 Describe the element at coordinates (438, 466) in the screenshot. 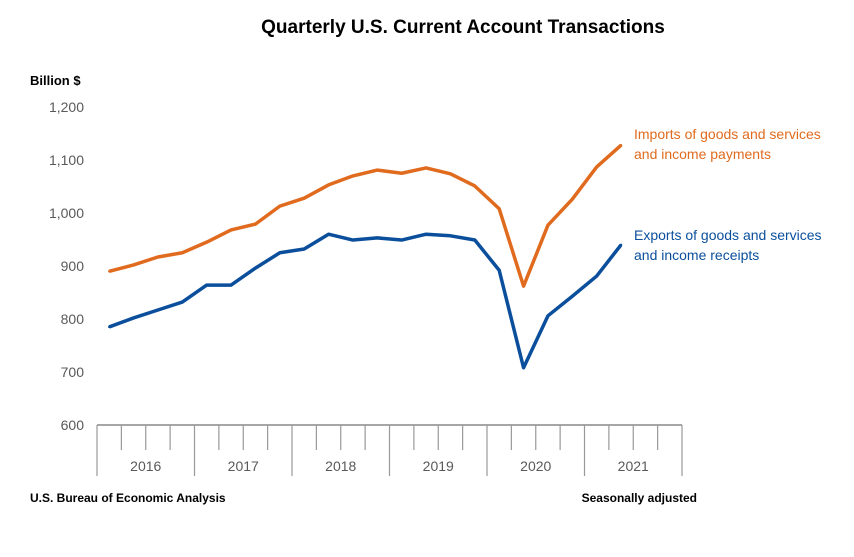

I see `x-year-label: 2019` at that location.